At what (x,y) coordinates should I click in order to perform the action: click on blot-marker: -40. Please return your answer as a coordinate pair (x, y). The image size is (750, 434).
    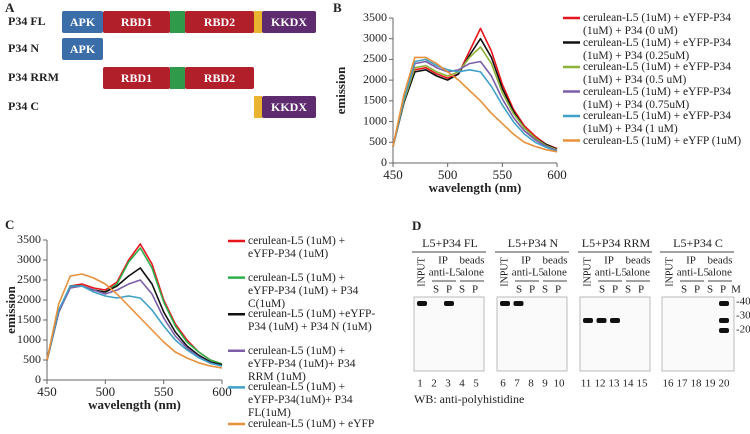
    Looking at the image, I should click on (743, 302).